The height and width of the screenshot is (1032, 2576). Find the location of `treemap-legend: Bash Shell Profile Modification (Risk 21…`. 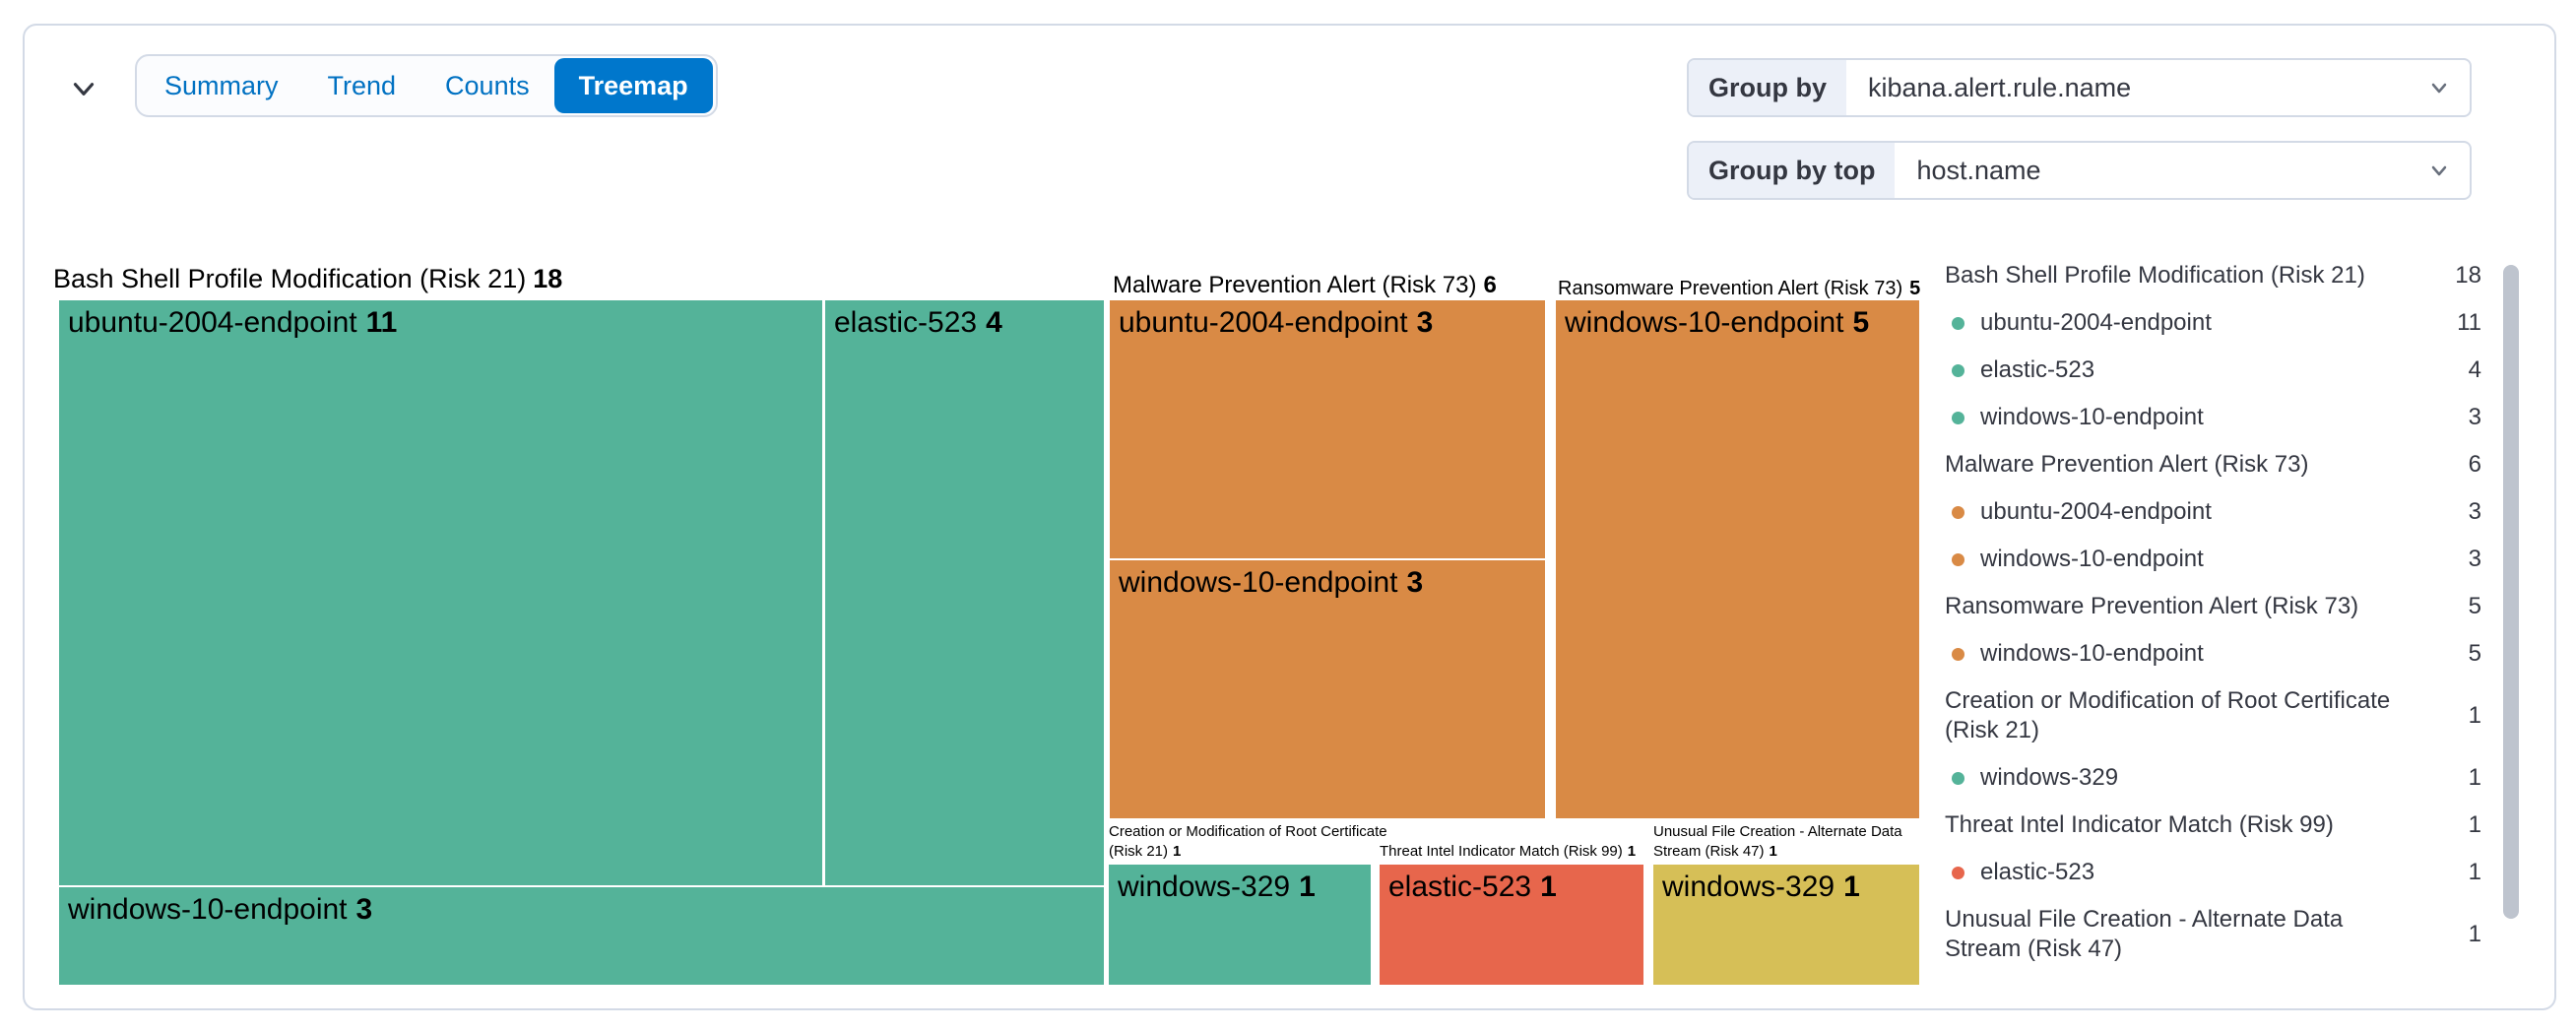

treemap-legend: Bash Shell Profile Modification (Risk 21… is located at coordinates (2205, 612).